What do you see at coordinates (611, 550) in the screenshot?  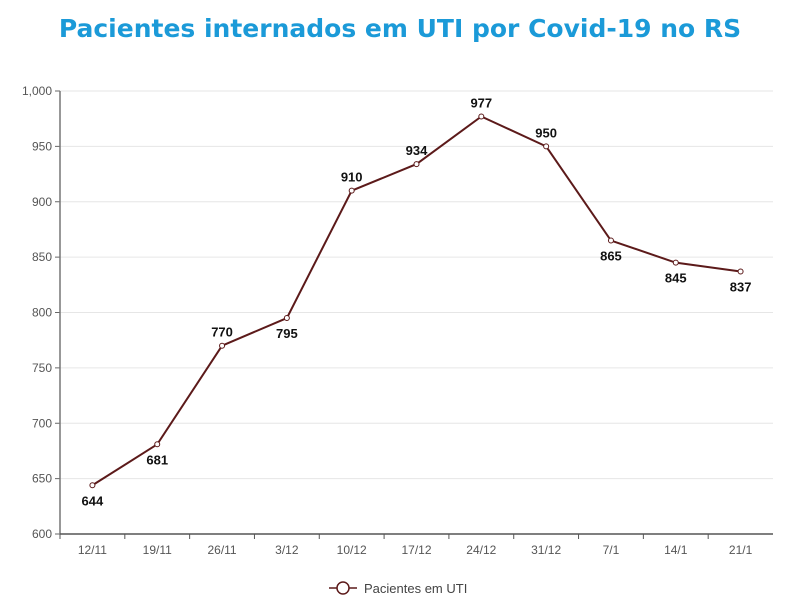 I see `x-tick-label: 7/1` at bounding box center [611, 550].